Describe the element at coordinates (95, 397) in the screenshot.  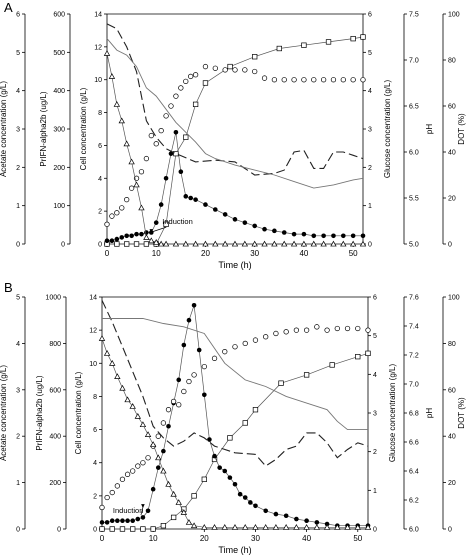
I see `cell-tick-label: 8` at that location.